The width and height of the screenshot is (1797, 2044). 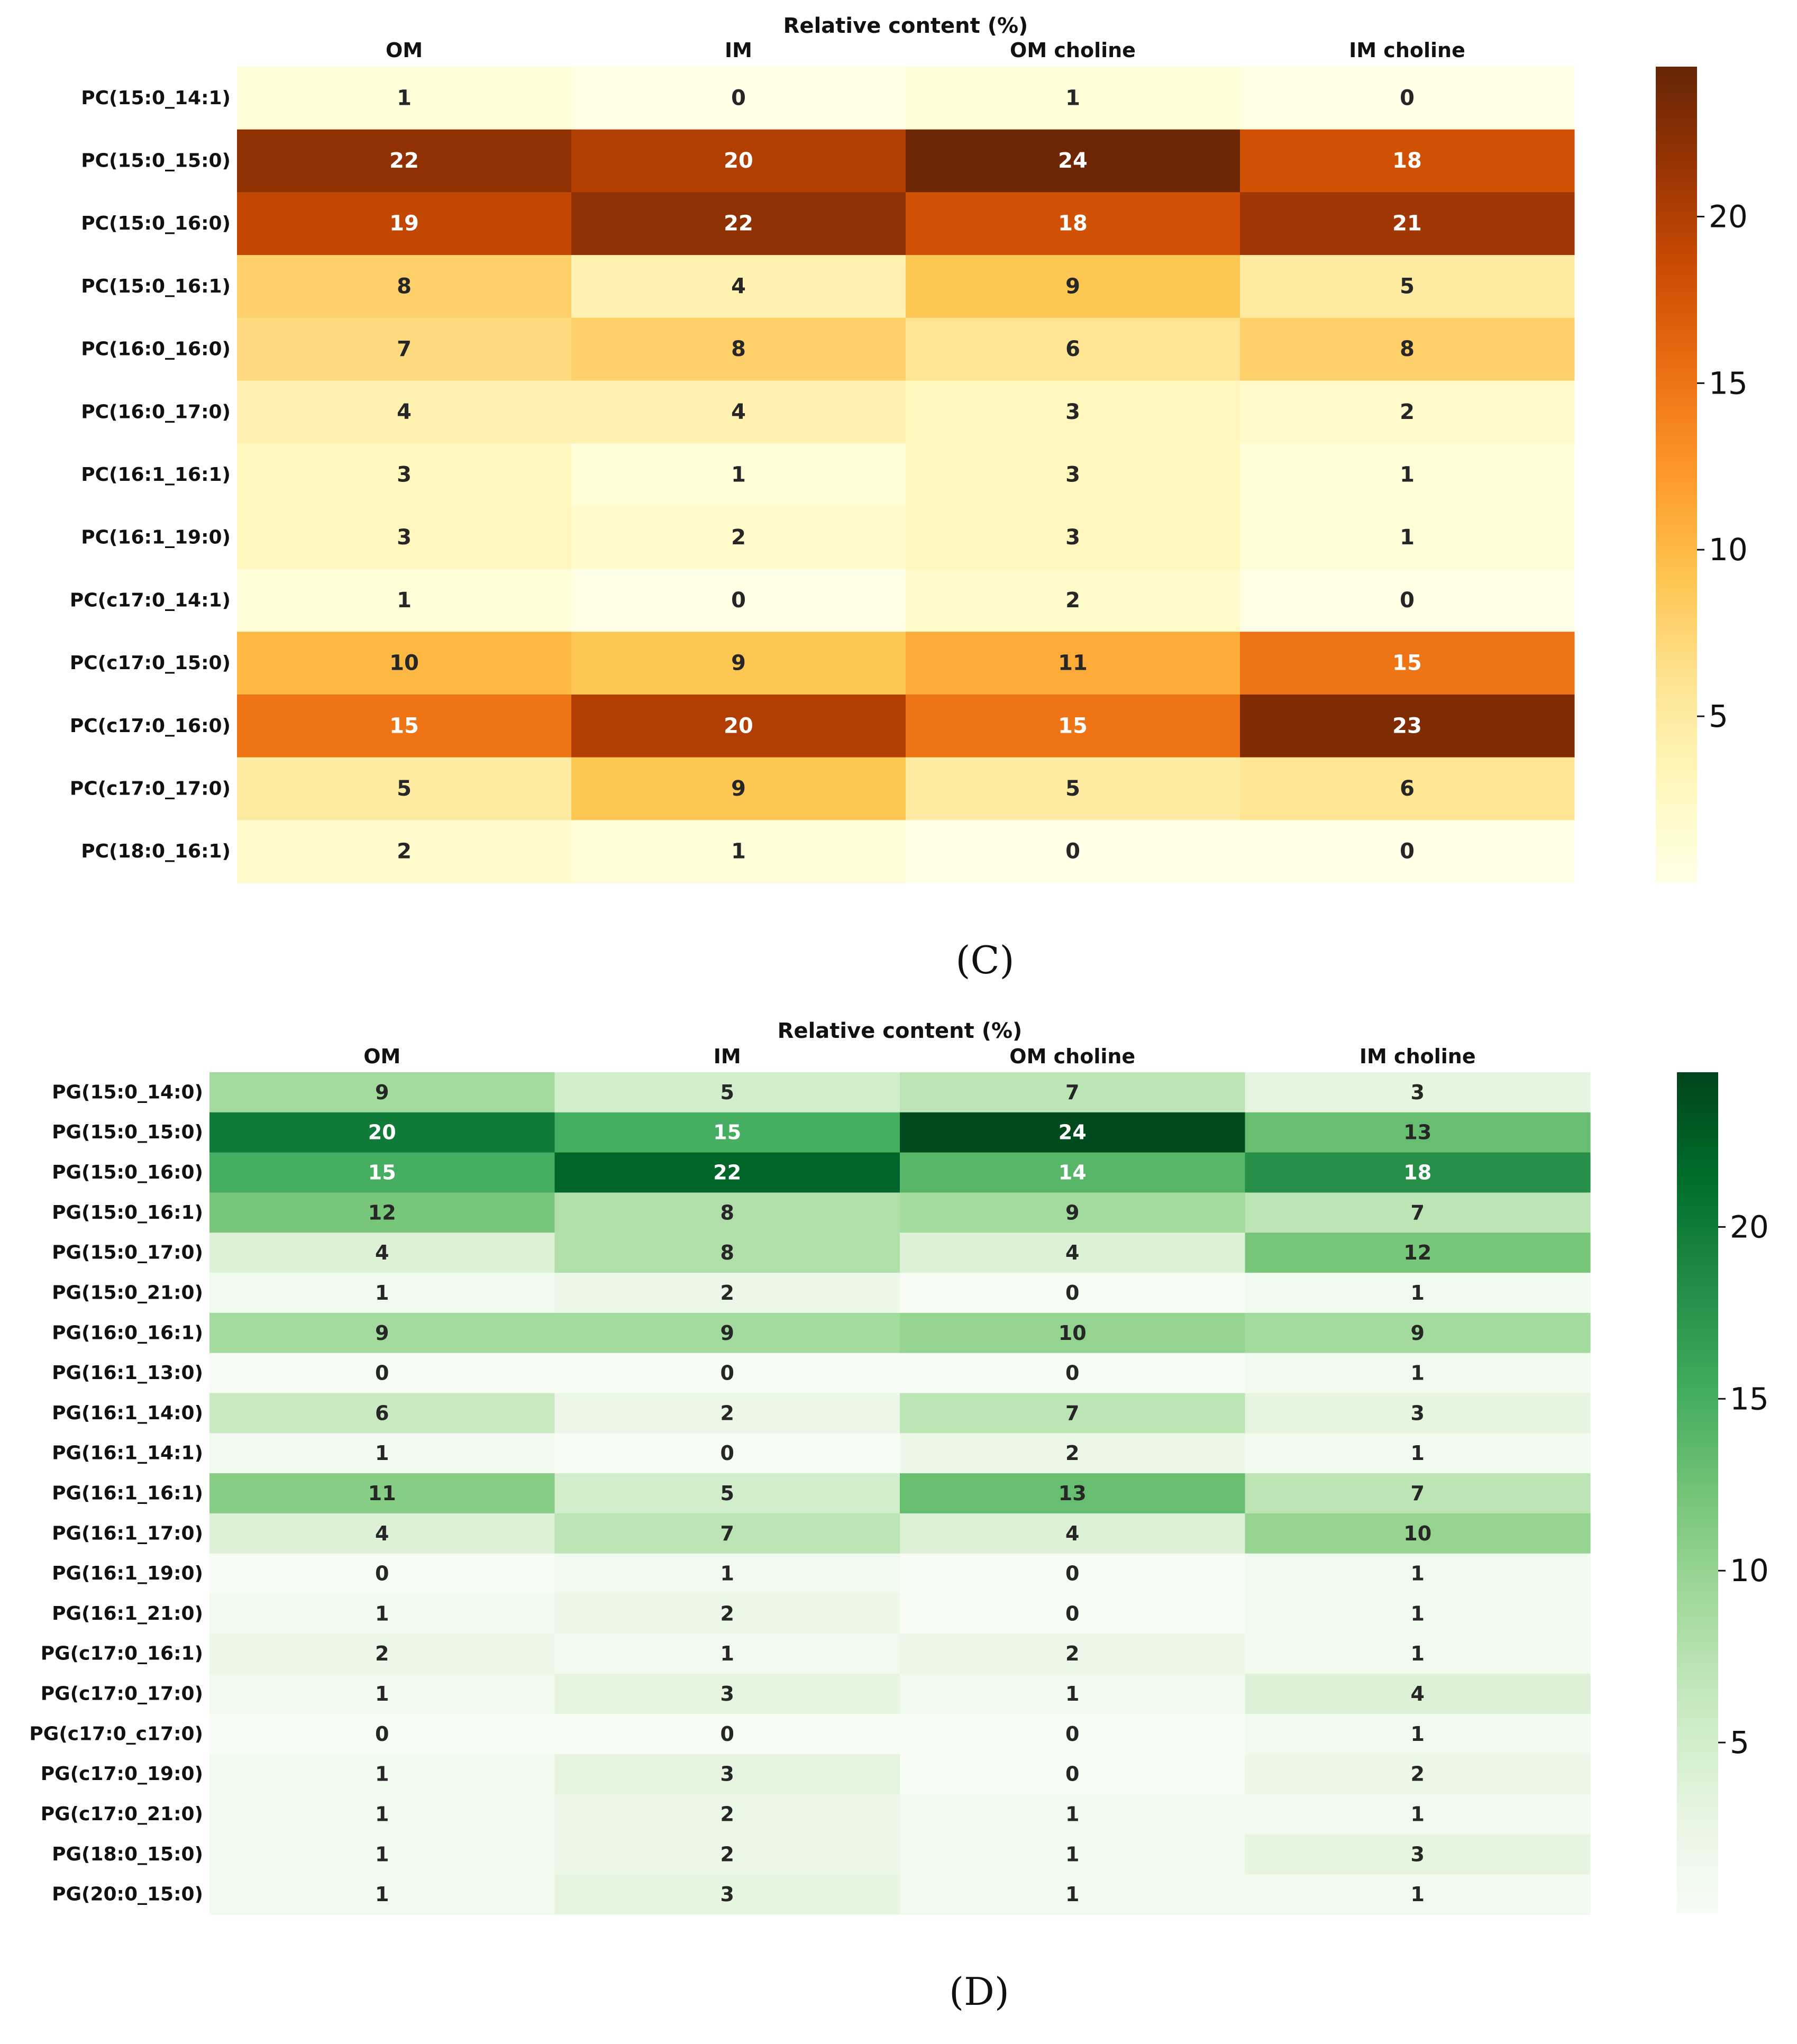 What do you see at coordinates (984, 960) in the screenshot?
I see `panel-label: (C)` at bounding box center [984, 960].